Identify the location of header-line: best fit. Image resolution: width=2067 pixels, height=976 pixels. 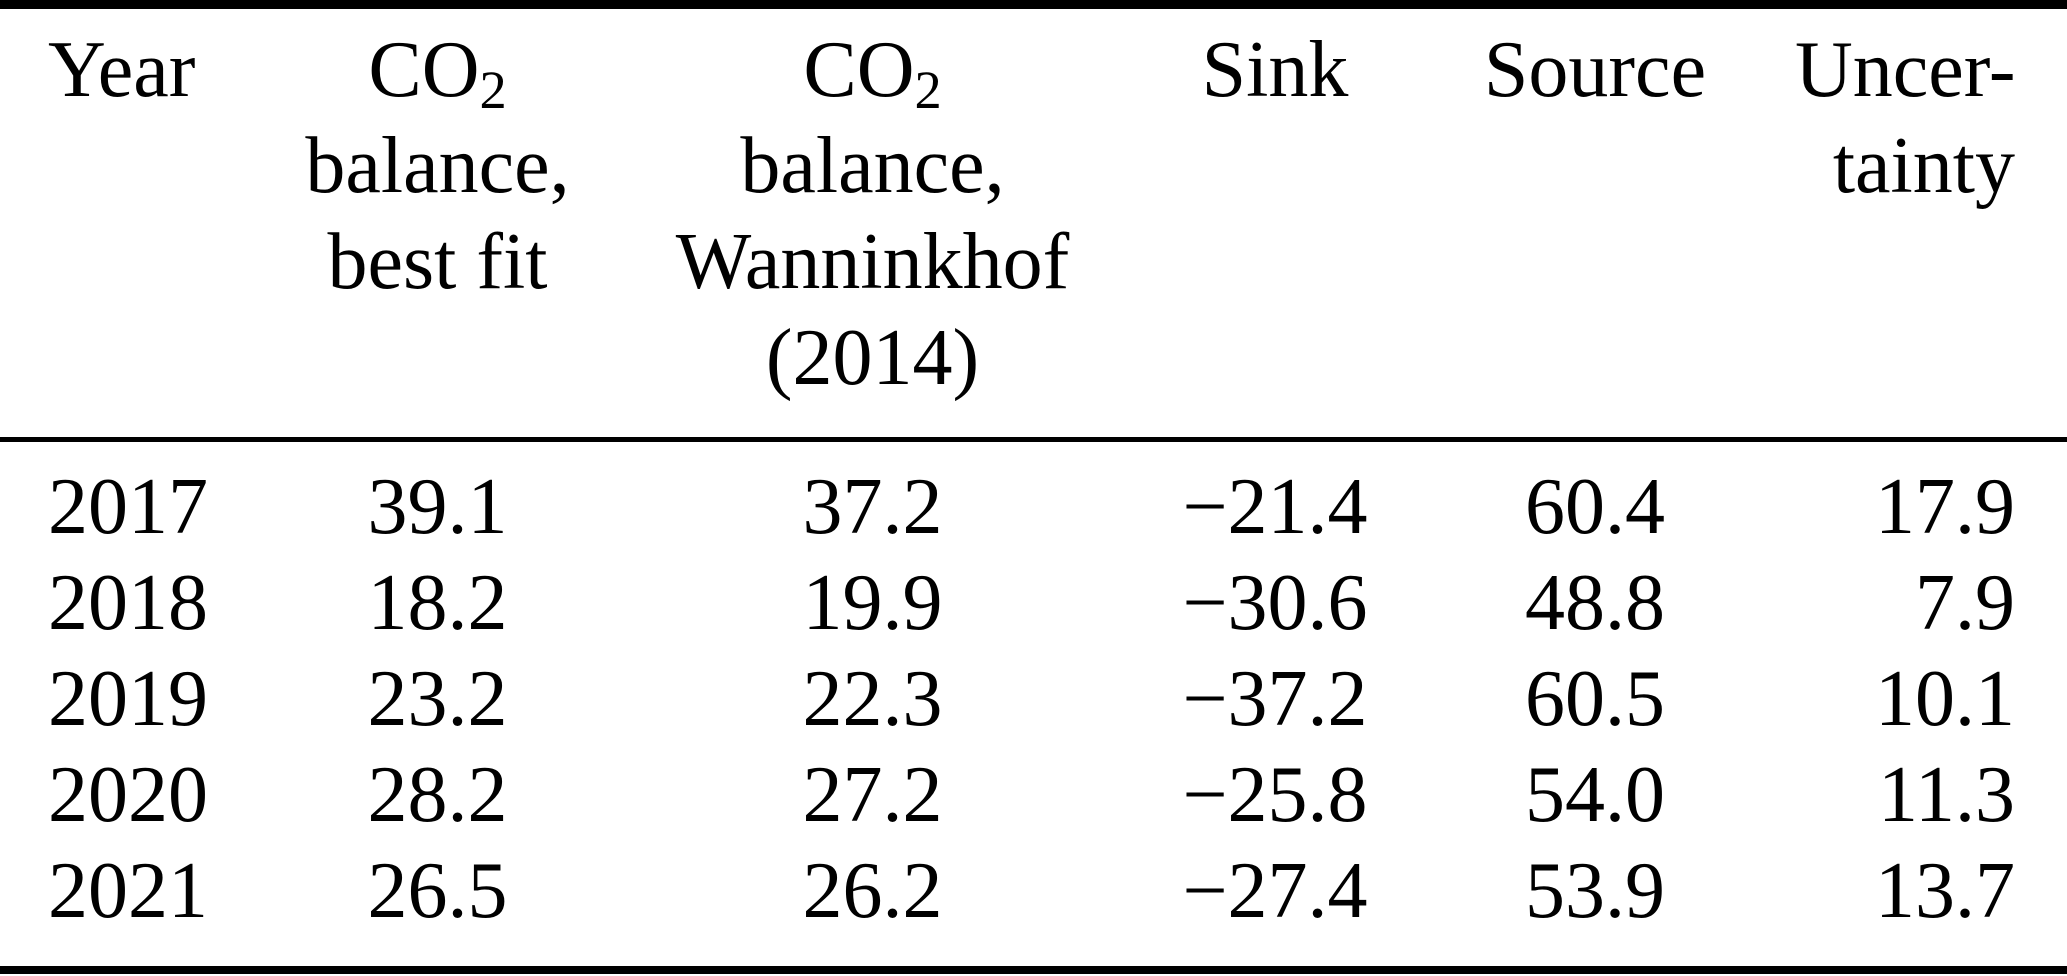
(437, 262).